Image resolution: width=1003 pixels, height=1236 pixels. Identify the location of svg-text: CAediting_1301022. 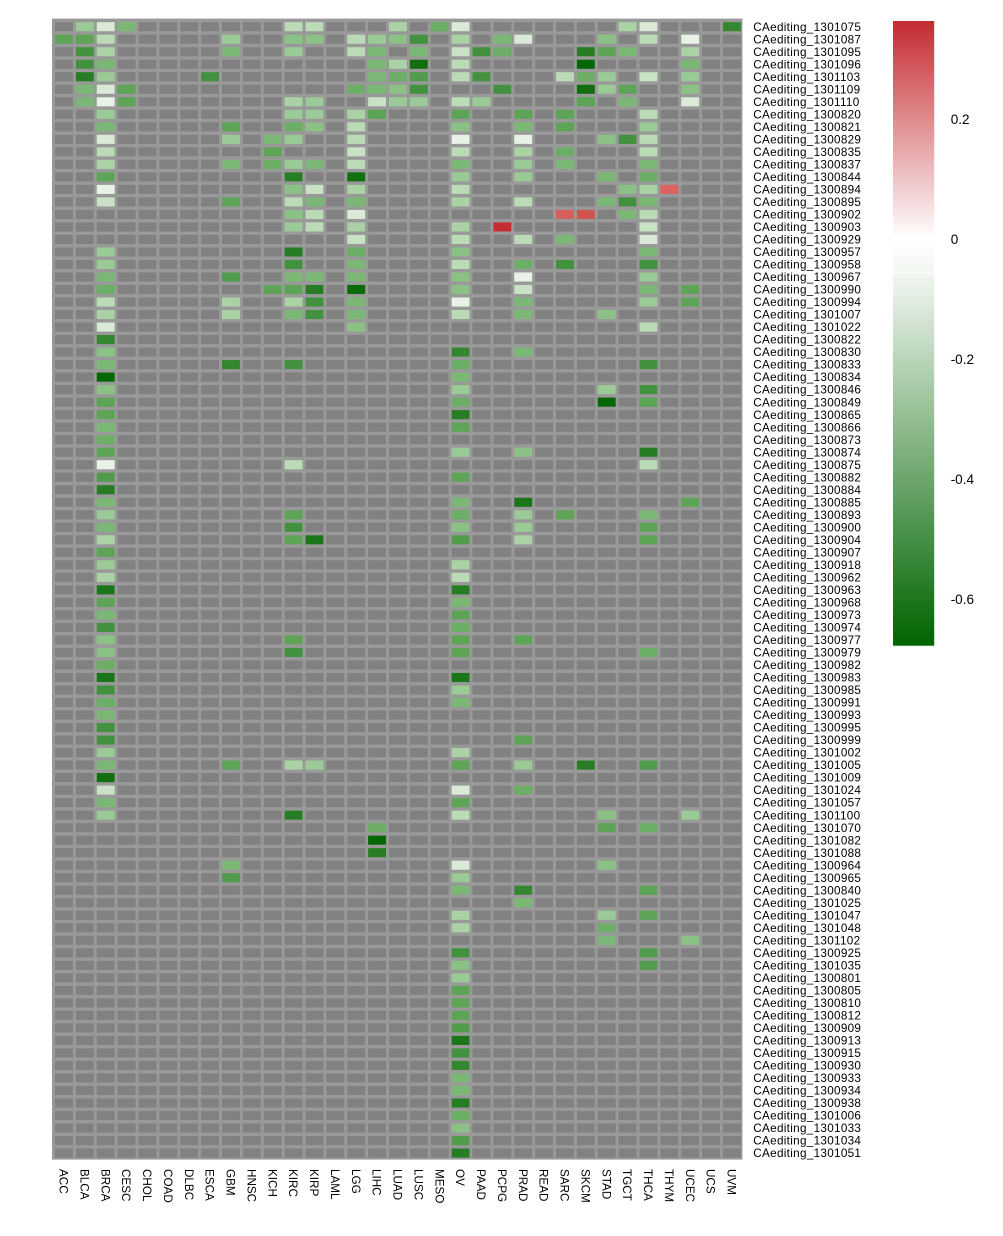
(807, 327).